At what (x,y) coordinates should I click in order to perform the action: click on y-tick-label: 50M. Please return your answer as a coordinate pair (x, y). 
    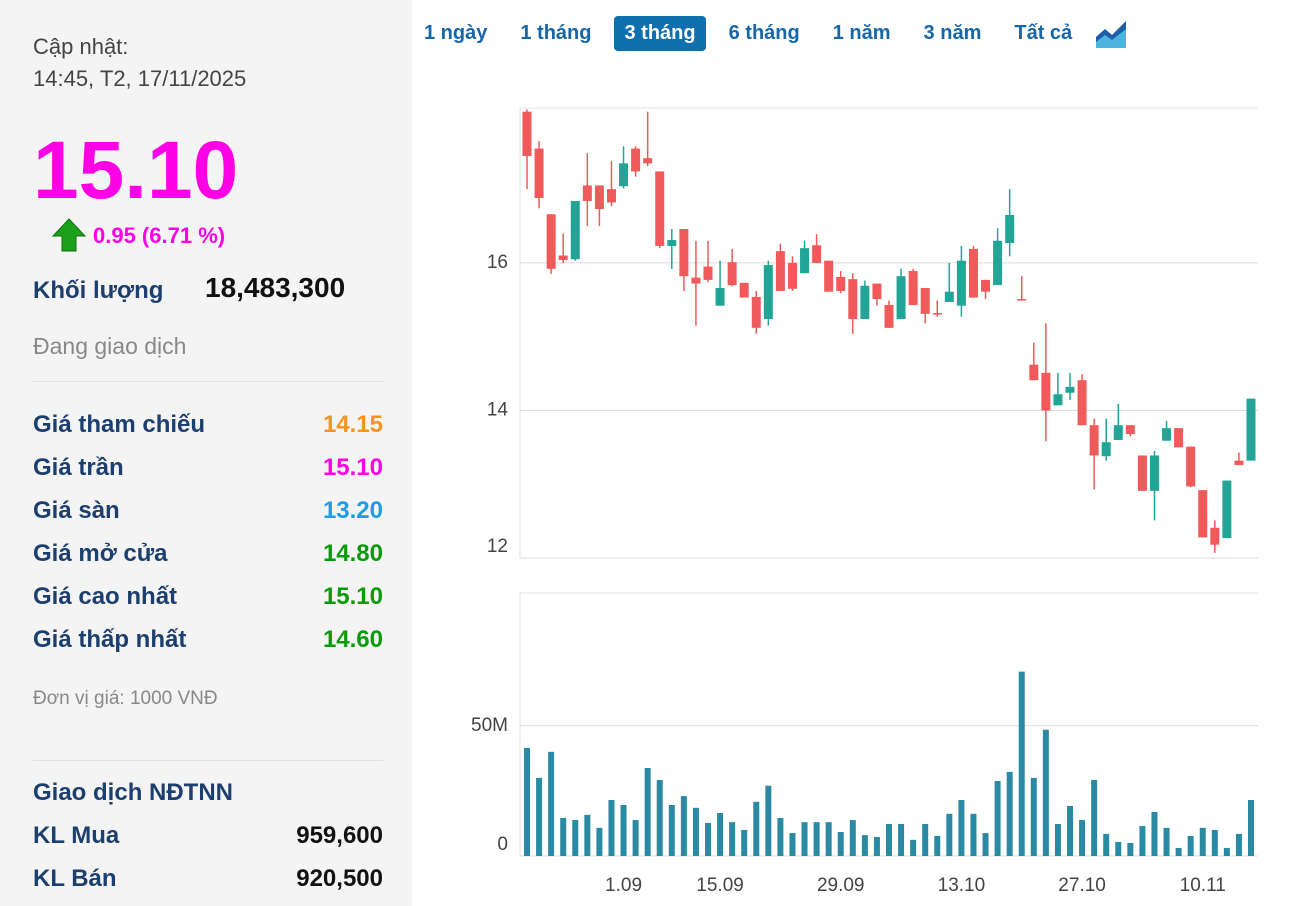
    Looking at the image, I should click on (489, 725).